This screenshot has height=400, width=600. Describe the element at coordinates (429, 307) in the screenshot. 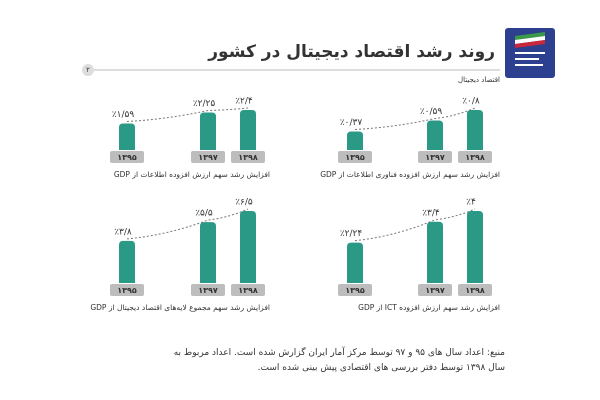

I see `chart-caption: افزایش رشد سهم ارزش افزوده ICT از GDP` at that location.